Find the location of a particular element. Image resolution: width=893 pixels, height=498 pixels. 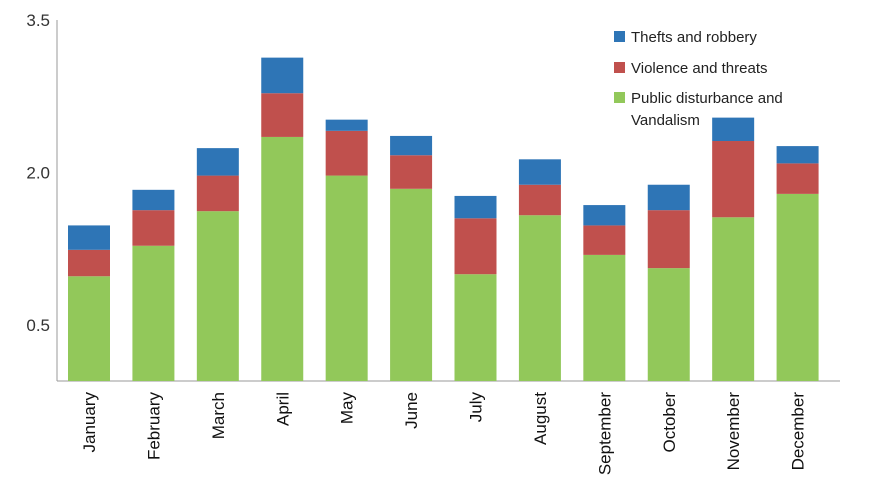

legend-label-series-0: Public disturbance and Vandalism is located at coordinates (707, 109).